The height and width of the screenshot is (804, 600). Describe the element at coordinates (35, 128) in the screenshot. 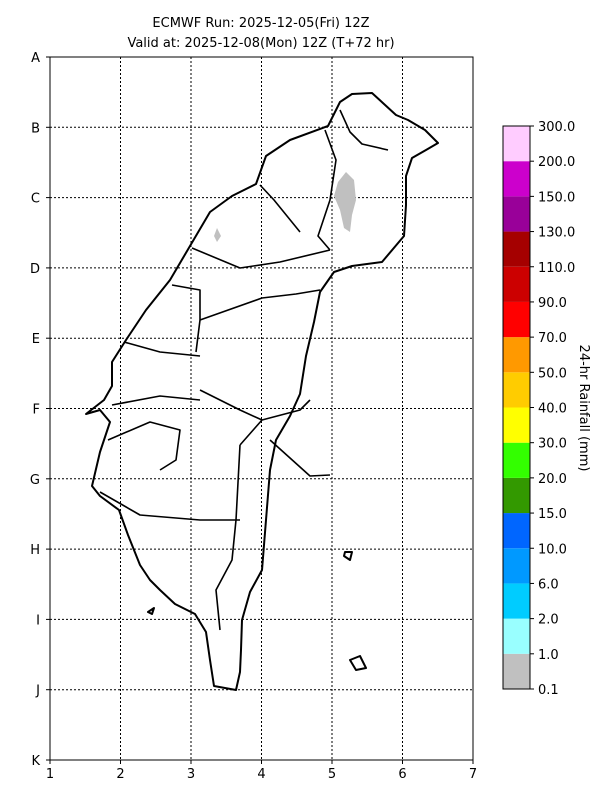

I see `y-label: B` at that location.